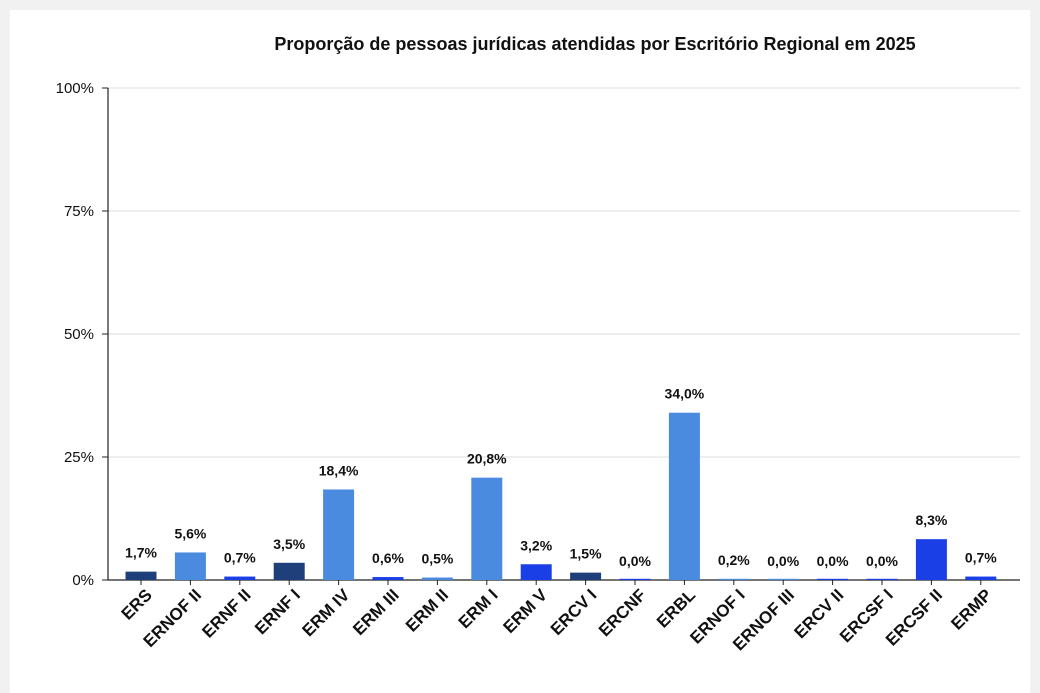  I want to click on data-label: 0,5%, so click(437, 559).